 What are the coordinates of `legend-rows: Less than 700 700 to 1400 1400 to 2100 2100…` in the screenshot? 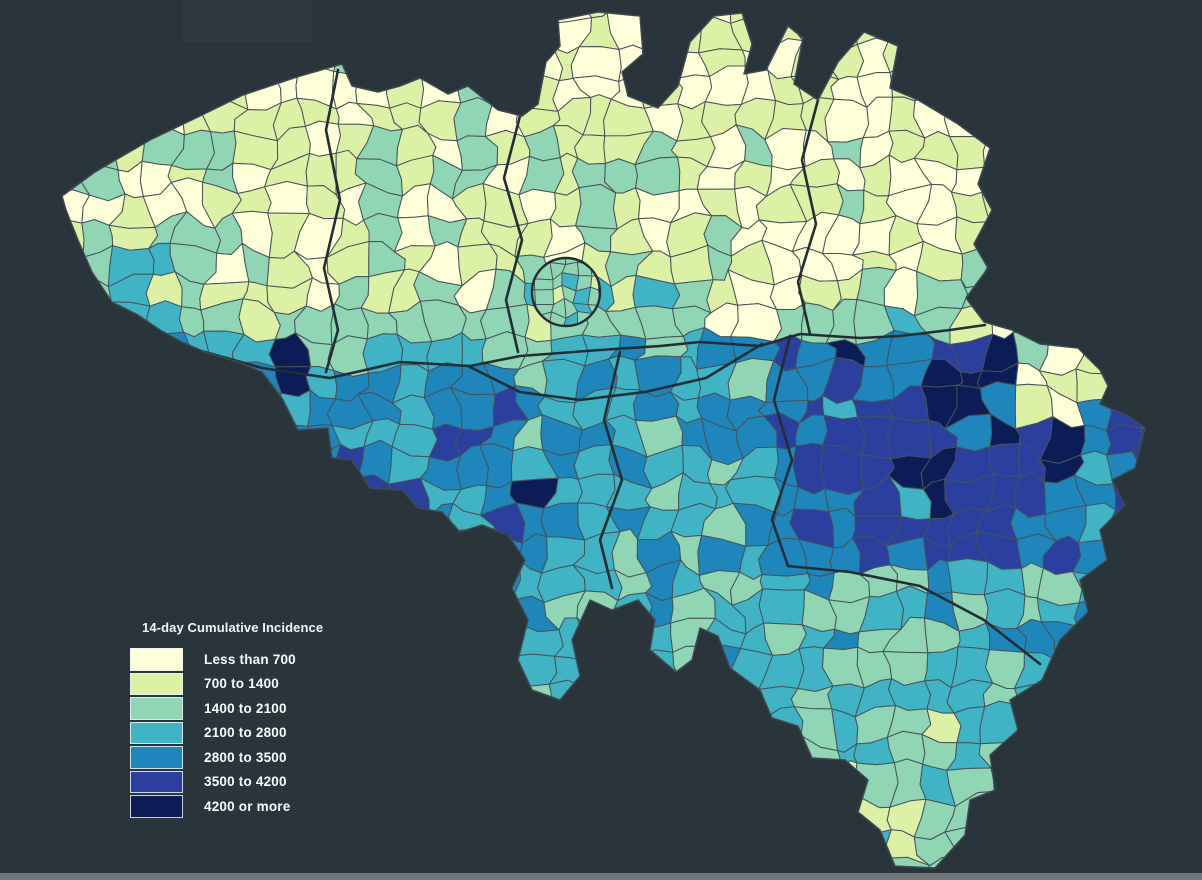 It's located at (226, 733).